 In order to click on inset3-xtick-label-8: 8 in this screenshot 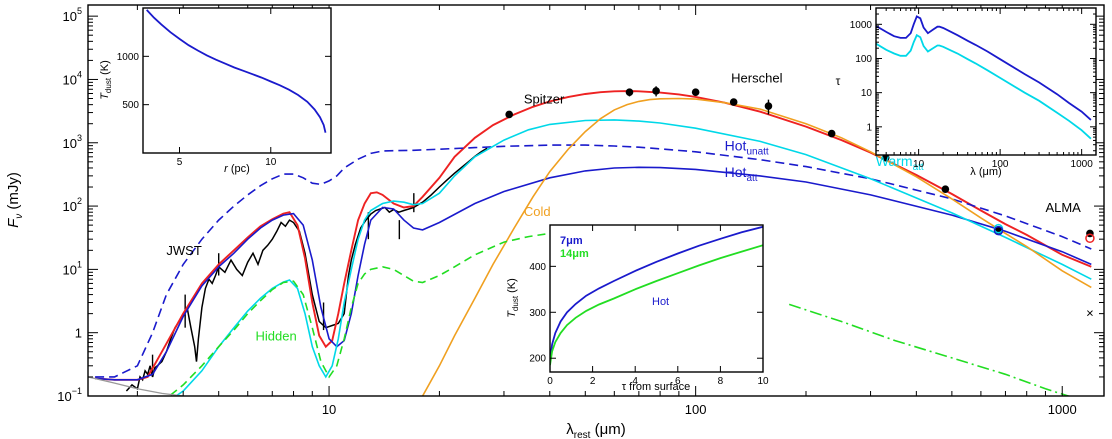, I will do `click(721, 381)`.